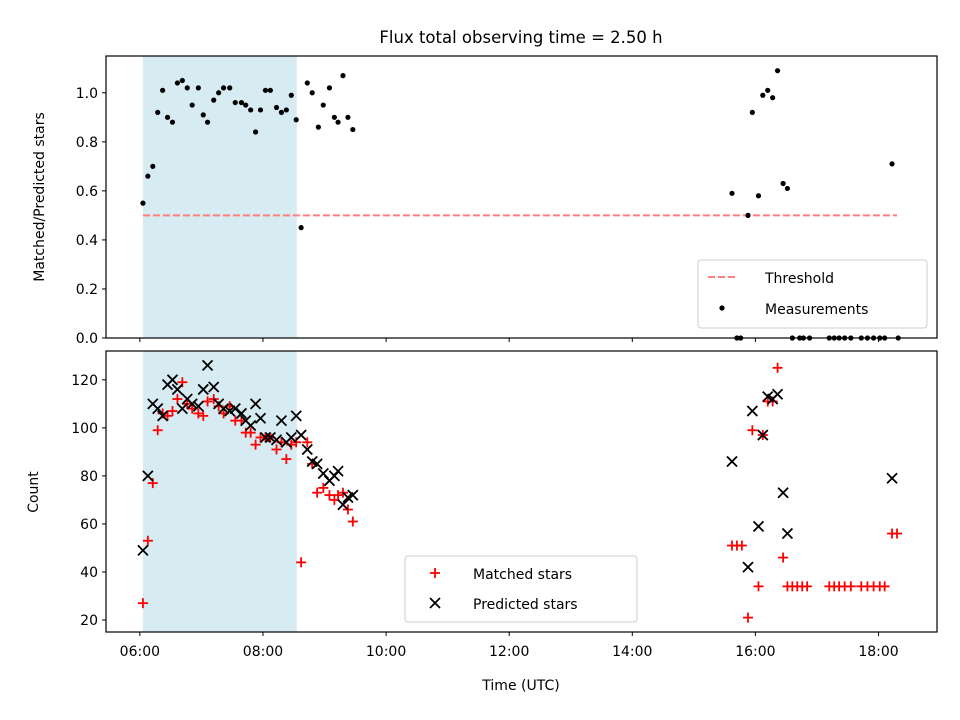 The height and width of the screenshot is (720, 960). What do you see at coordinates (87, 241) in the screenshot?
I see `top-y-tick-label: 0.4` at bounding box center [87, 241].